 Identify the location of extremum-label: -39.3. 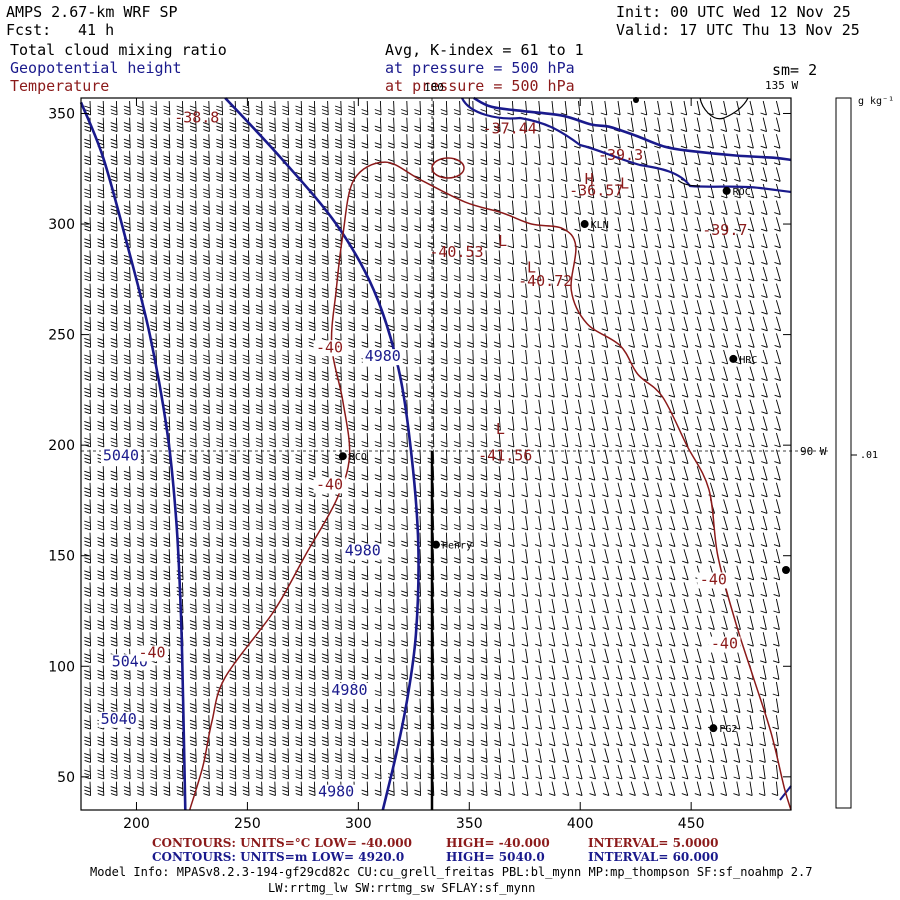
(620, 155).